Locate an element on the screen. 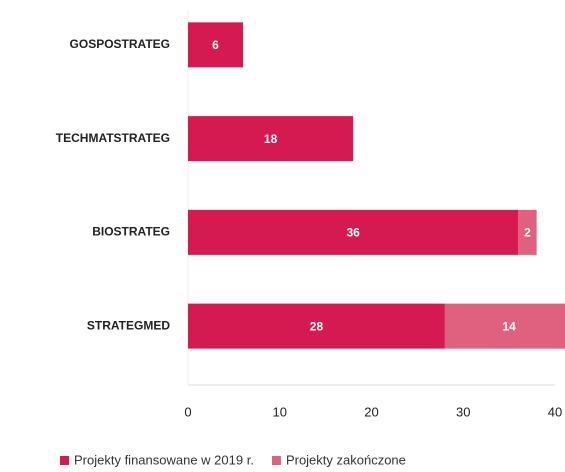 The height and width of the screenshot is (472, 565). legend-label: Projekty zakończone is located at coordinates (346, 459).